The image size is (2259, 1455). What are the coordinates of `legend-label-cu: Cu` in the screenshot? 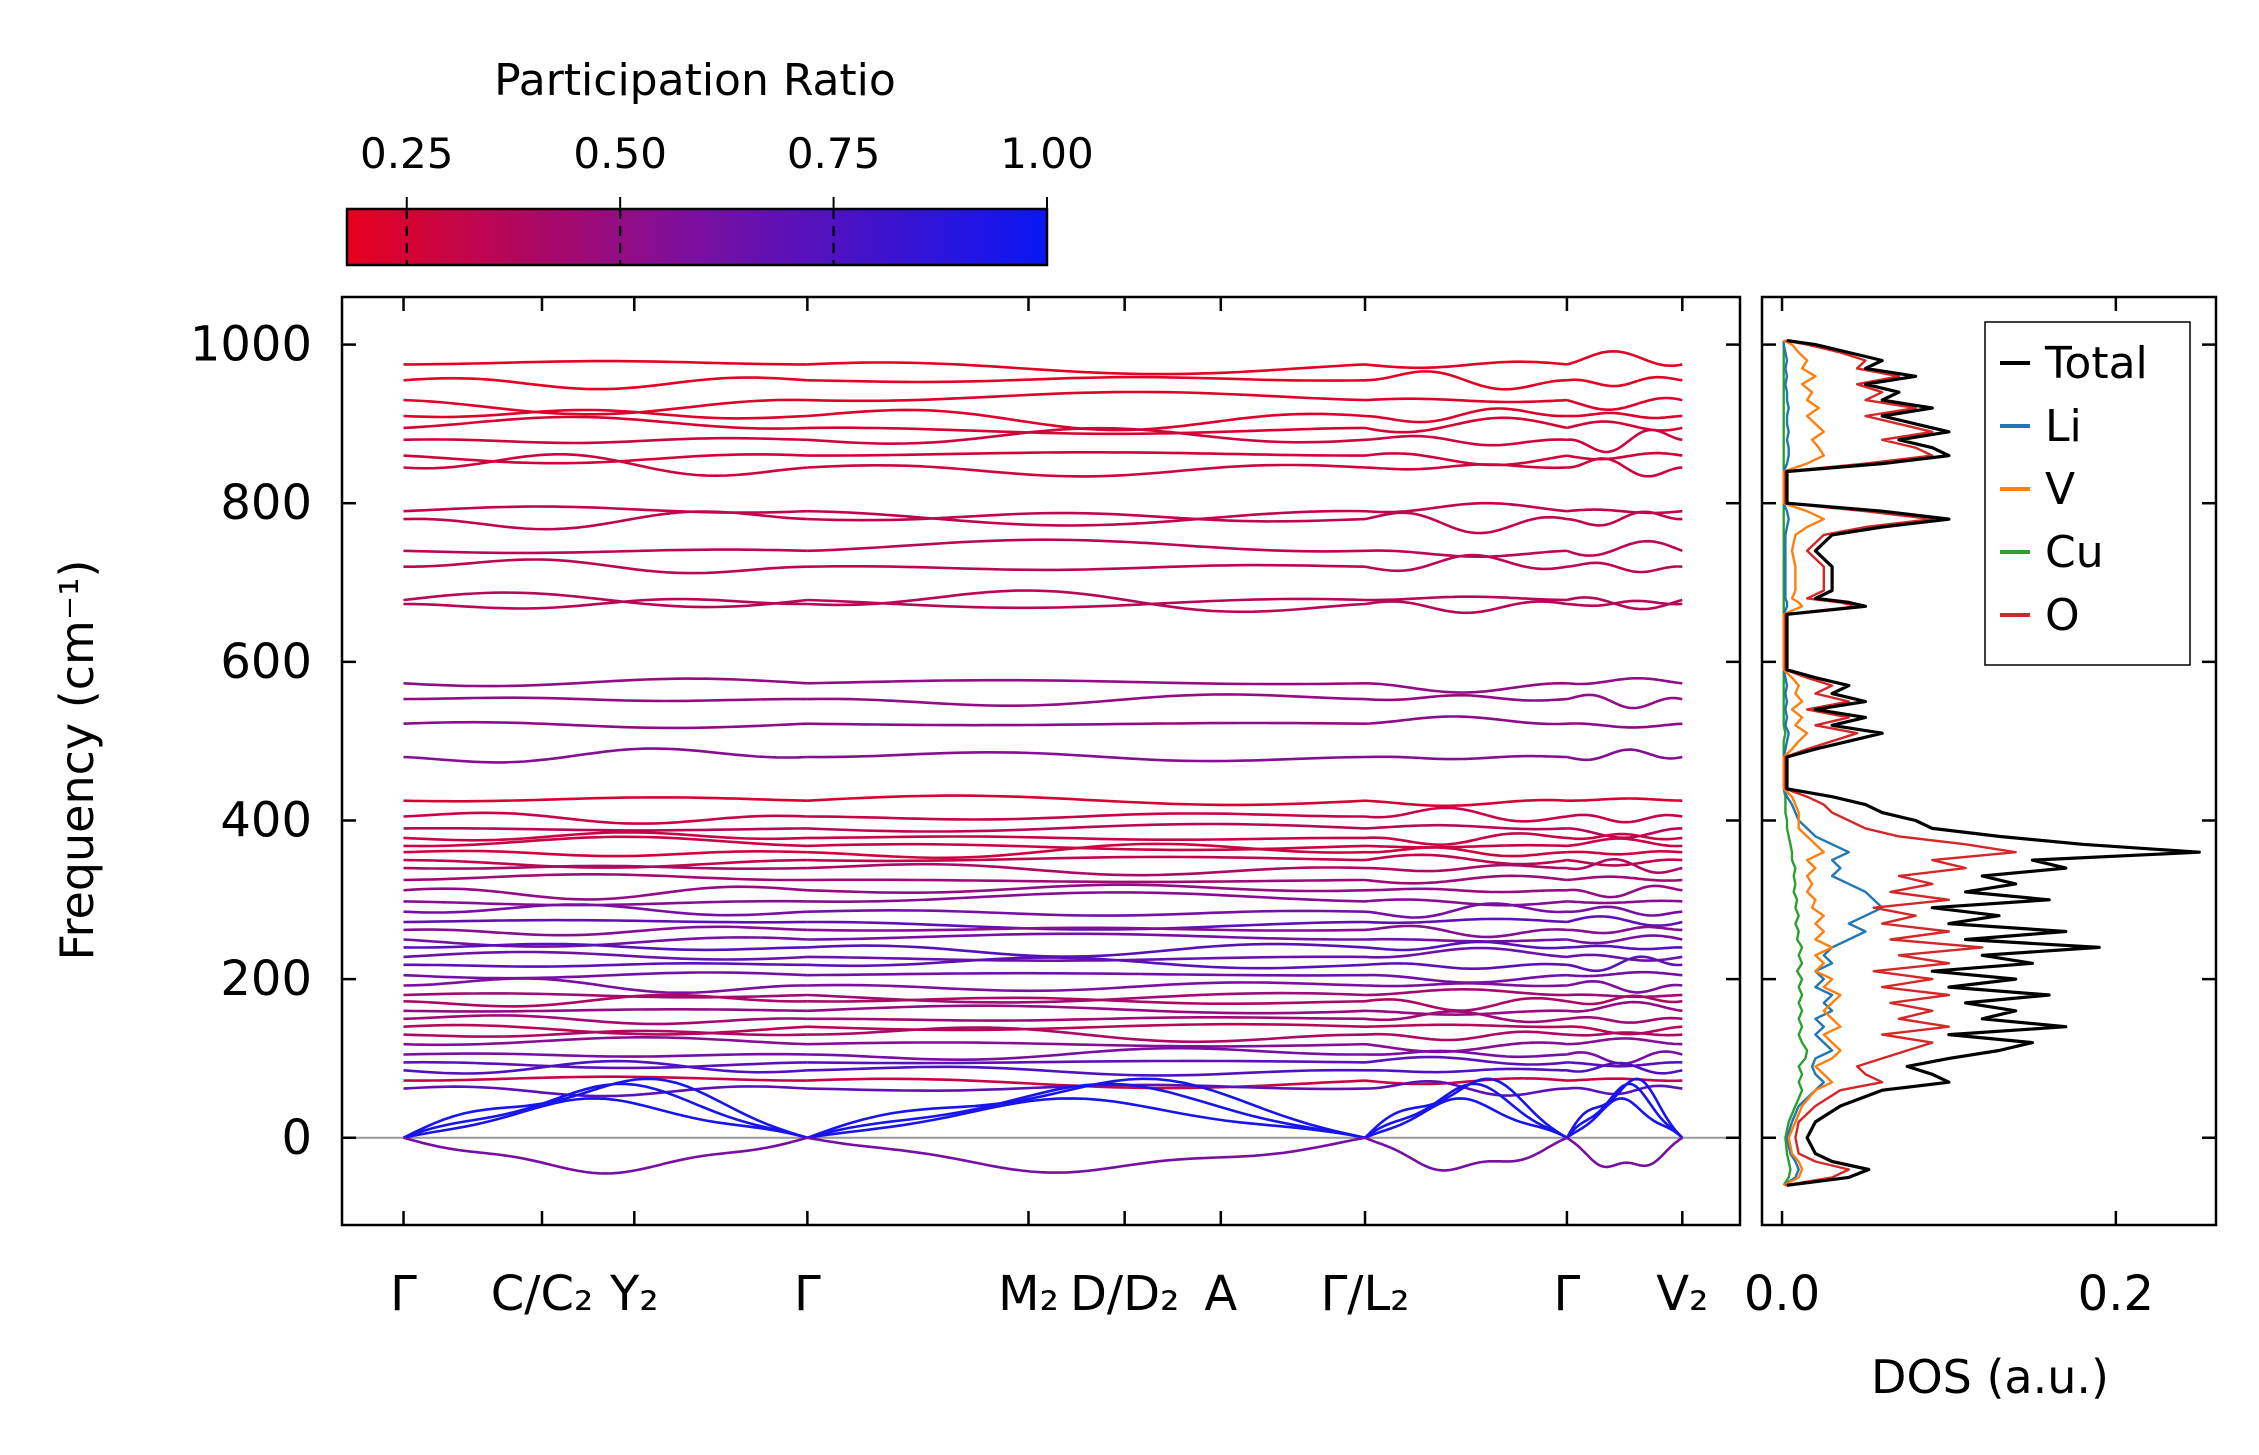 It's located at (2074, 552).